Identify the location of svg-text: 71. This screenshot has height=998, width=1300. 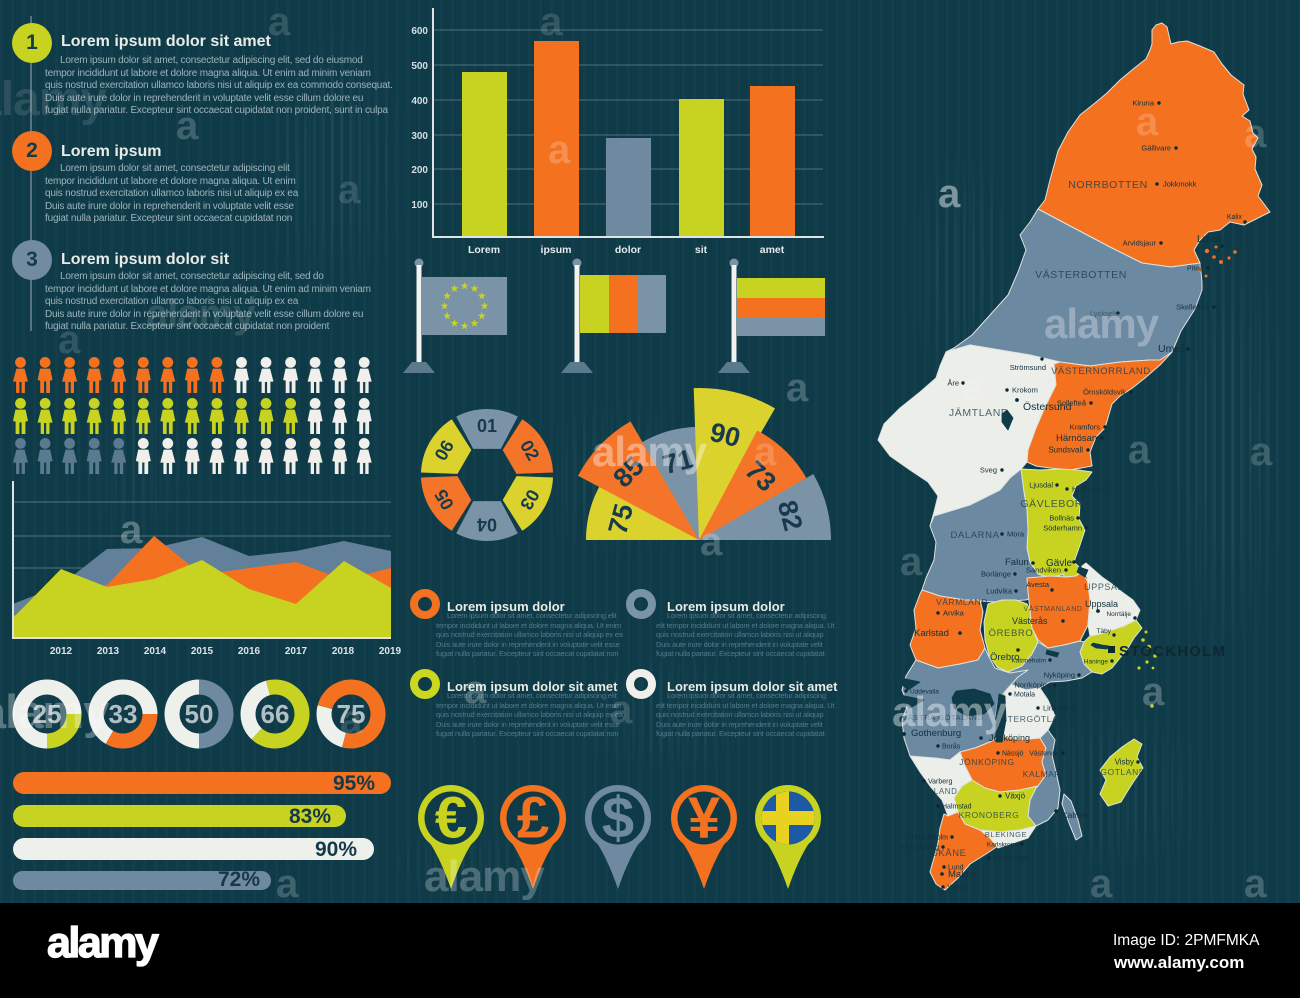
(678, 461).